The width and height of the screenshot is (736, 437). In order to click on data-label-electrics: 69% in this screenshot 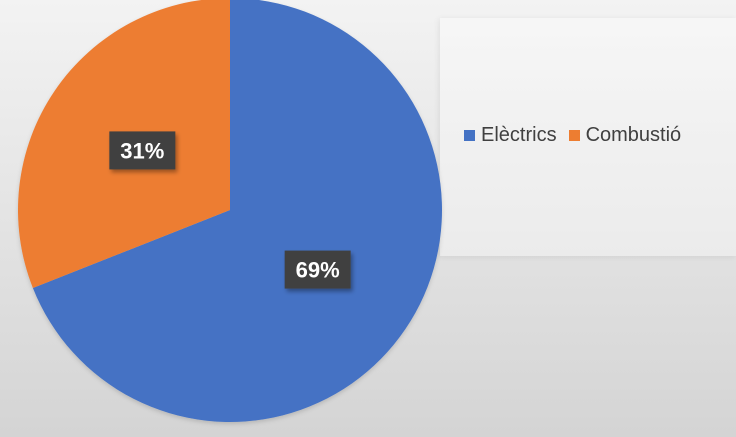, I will do `click(317, 269)`.